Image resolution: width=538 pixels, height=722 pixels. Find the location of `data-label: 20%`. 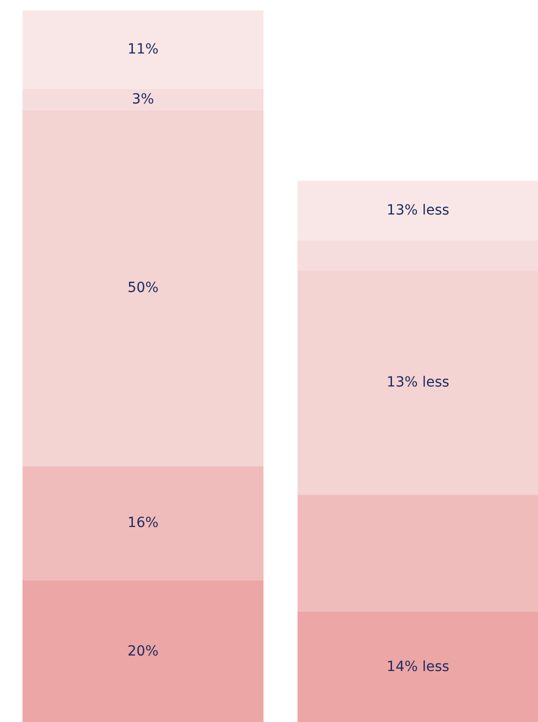

data-label: 20% is located at coordinates (143, 651).